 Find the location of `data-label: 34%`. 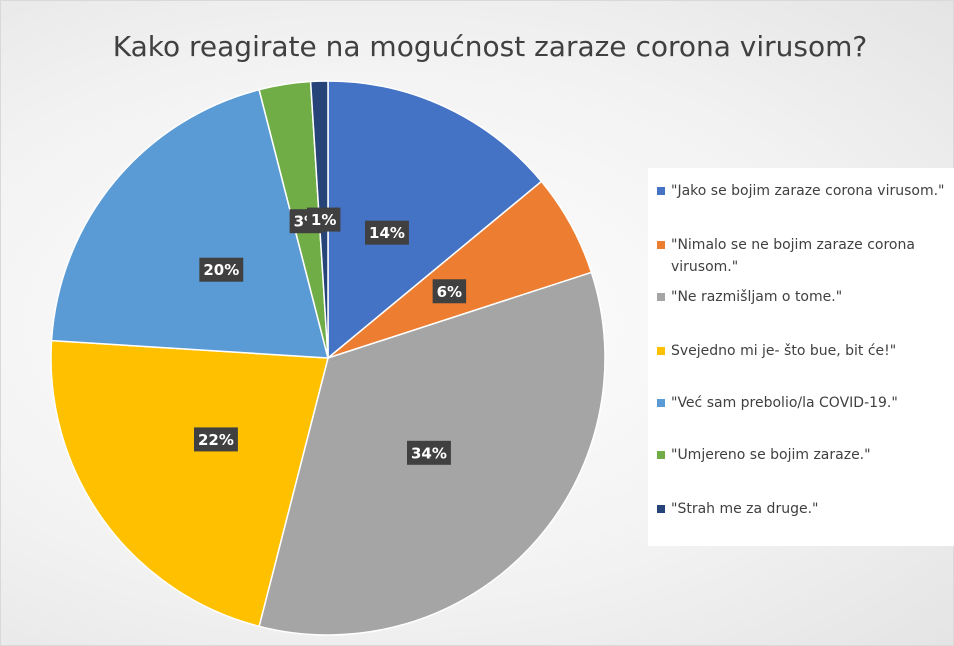

data-label: 34% is located at coordinates (429, 452).